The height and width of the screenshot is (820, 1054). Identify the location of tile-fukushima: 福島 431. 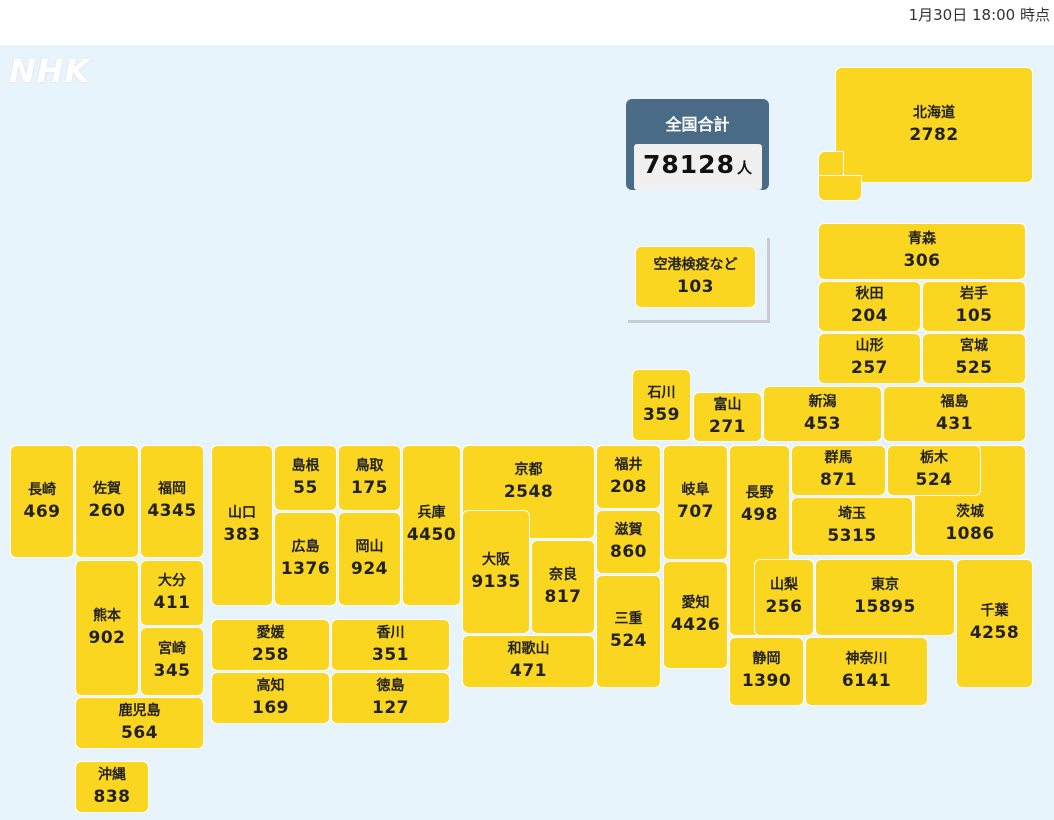
(954, 414).